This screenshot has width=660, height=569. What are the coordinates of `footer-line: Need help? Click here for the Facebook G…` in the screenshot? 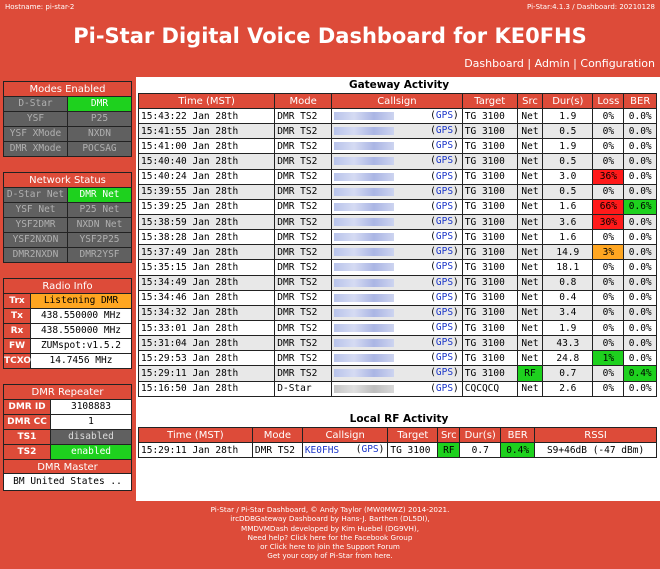 It's located at (330, 537).